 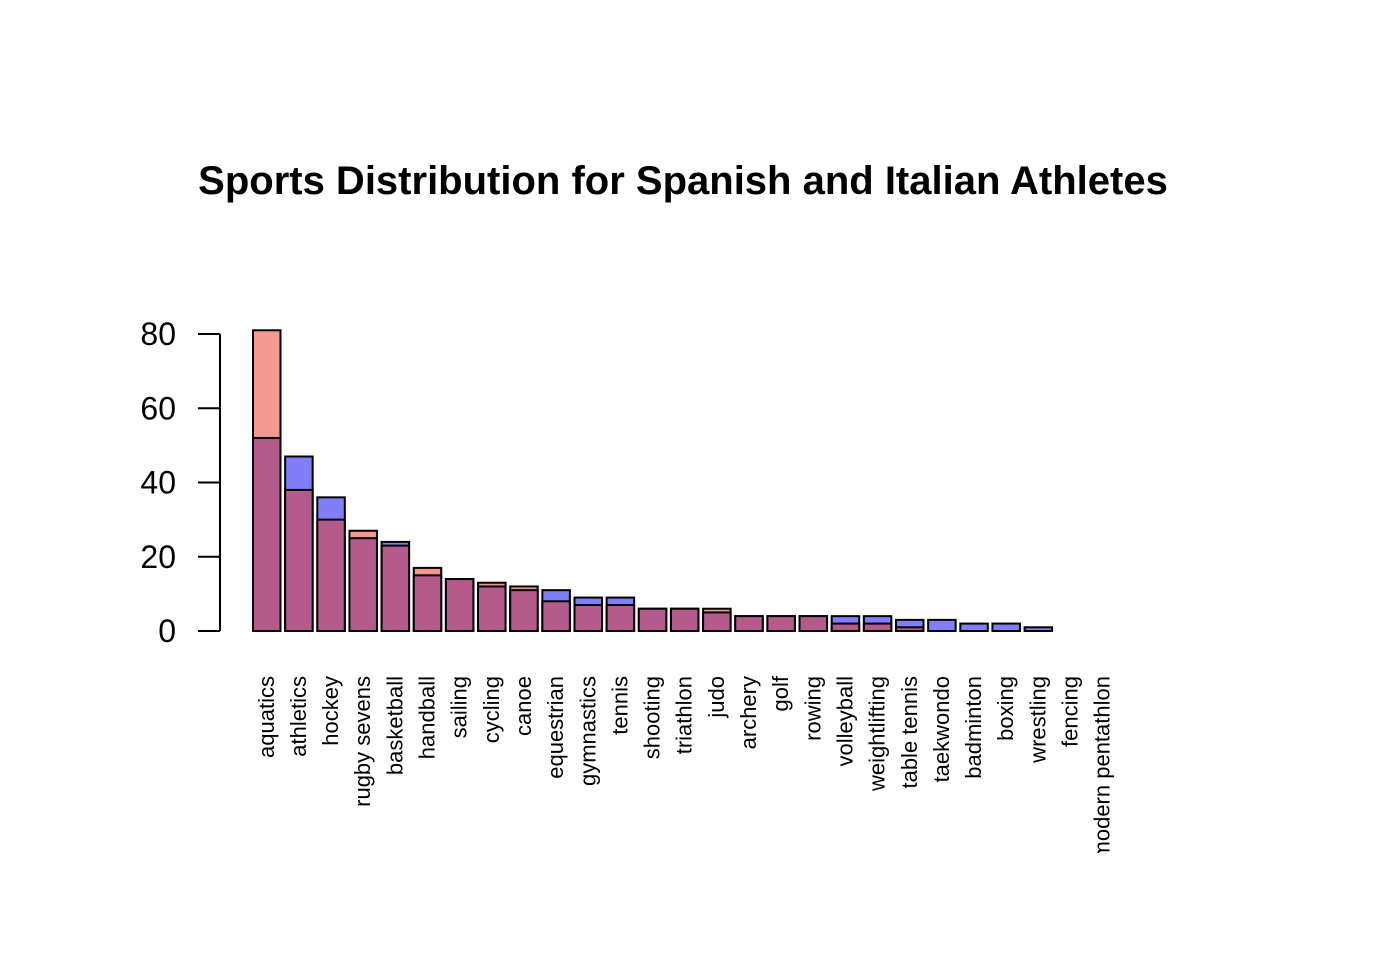 I want to click on x-tick-label: athletics, so click(x=298, y=716).